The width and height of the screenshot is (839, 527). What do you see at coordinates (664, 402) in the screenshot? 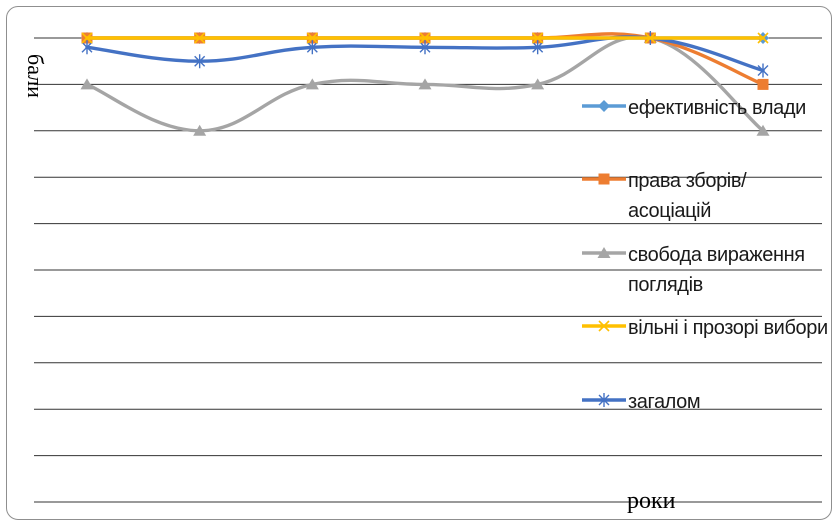
I see `legend-label: загалом` at bounding box center [664, 402].